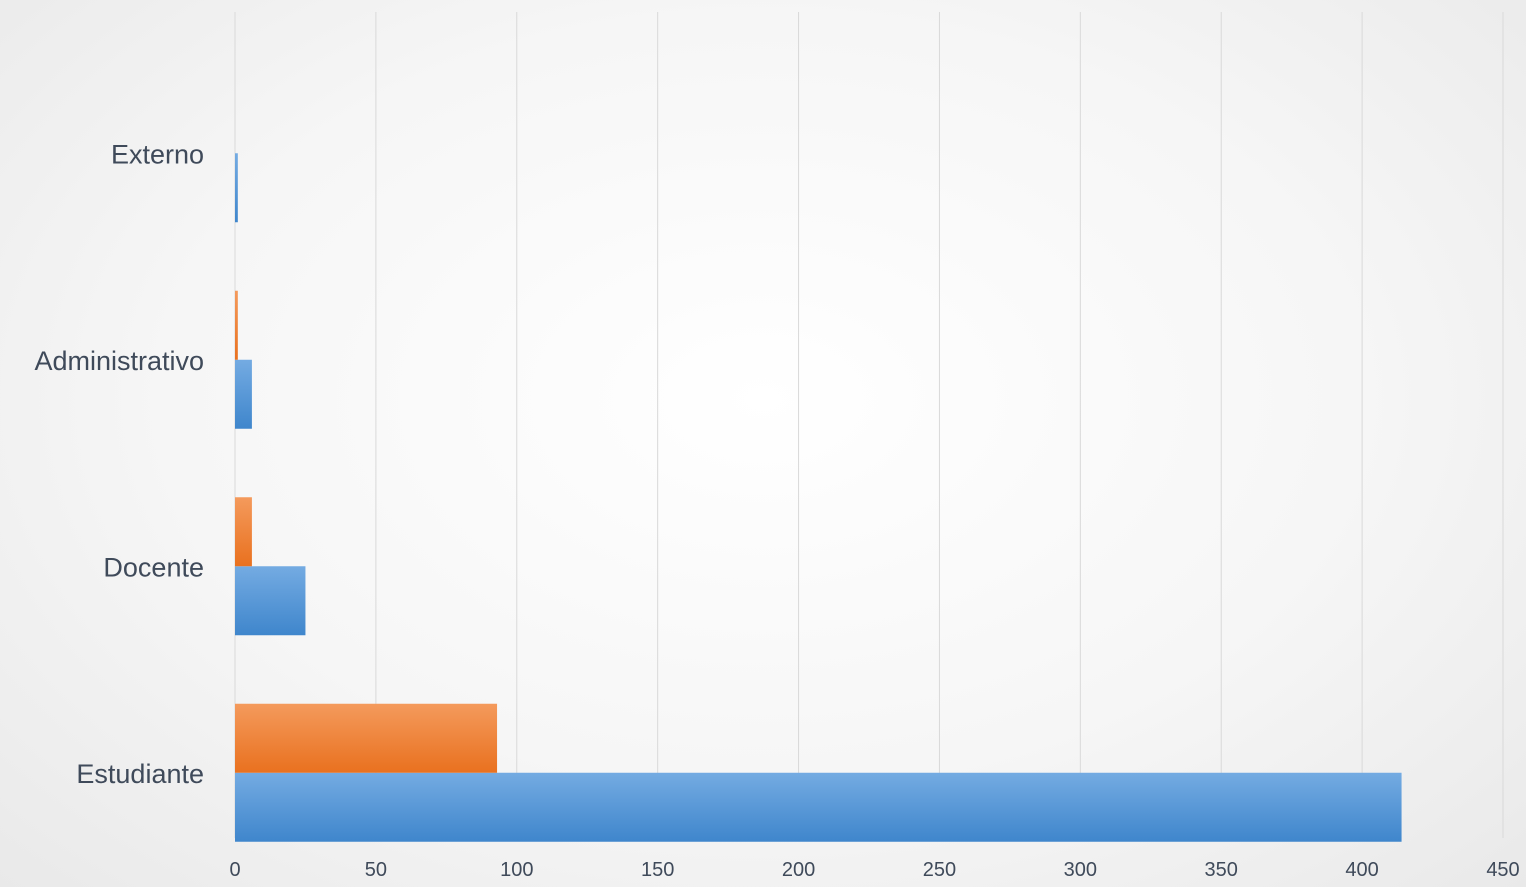 This screenshot has height=887, width=1526. Describe the element at coordinates (1221, 870) in the screenshot. I see `x-tick-label-350: 350` at that location.